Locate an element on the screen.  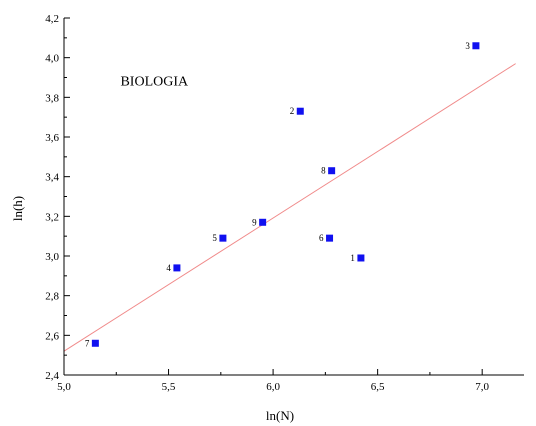
x-tick-label: 6,5 is located at coordinates (378, 387).